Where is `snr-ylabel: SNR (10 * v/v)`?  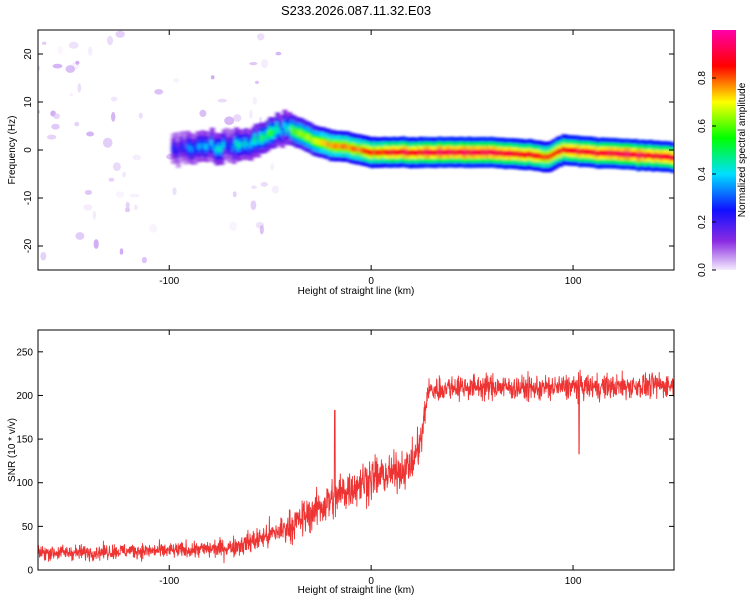
snr-ylabel: SNR (10 * v/v) is located at coordinates (12, 450).